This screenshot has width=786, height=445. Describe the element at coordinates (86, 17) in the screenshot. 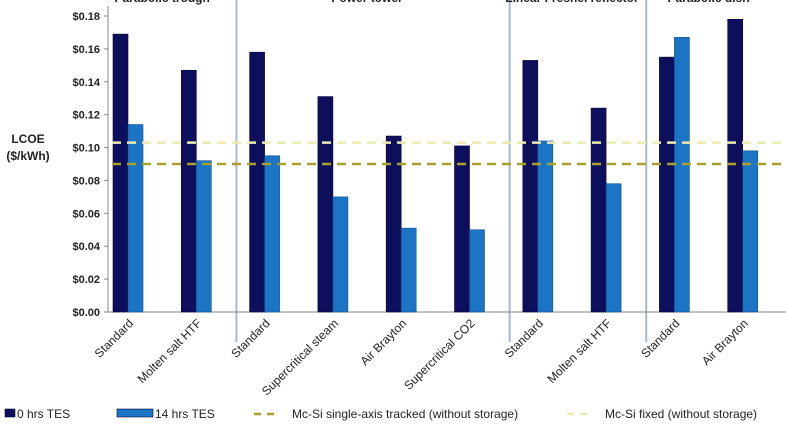

I see `y-tick-label: $0.18` at that location.